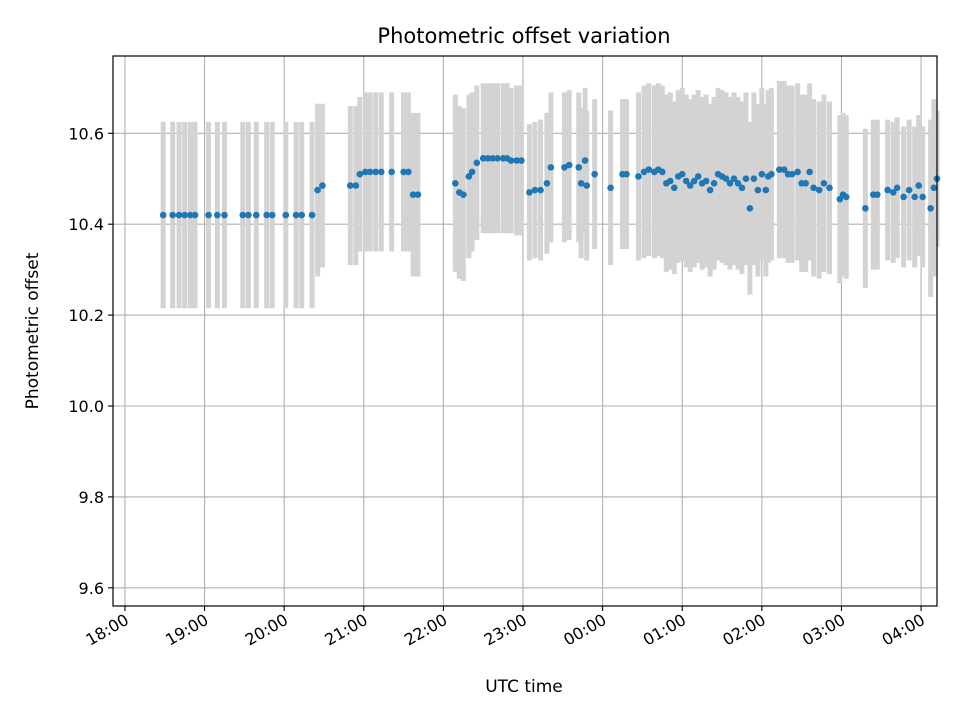 The width and height of the screenshot is (960, 720). I want to click on y-tick-label: 10.0, so click(86, 406).